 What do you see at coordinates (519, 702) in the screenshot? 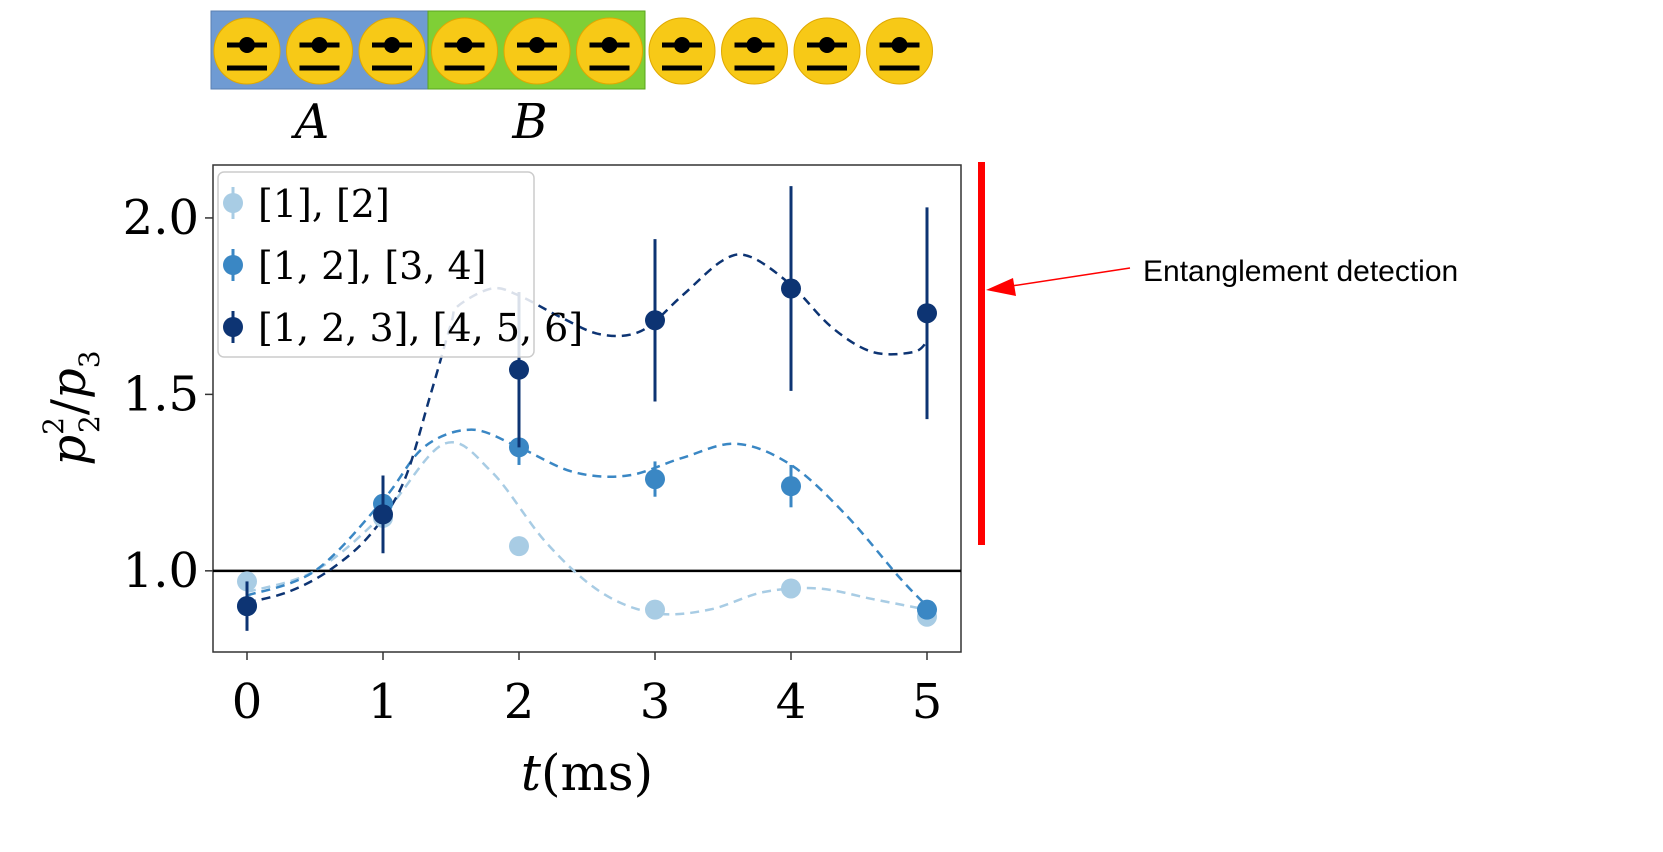
I see `x-tick-label: 2` at bounding box center [519, 702].